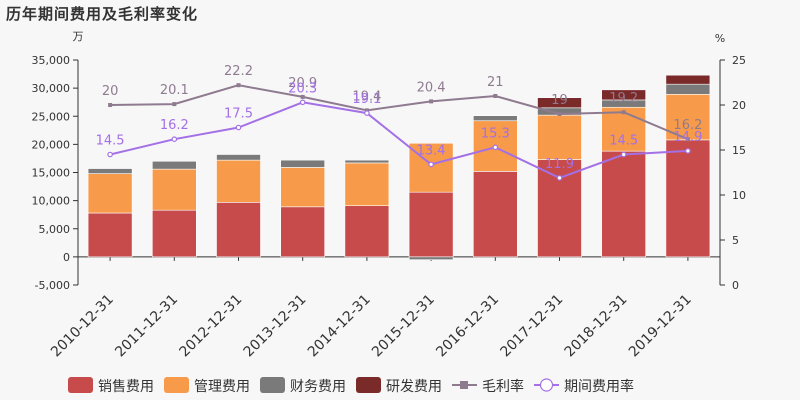 The image size is (800, 400). I want to click on legend-label: 期间费用率, so click(599, 386).